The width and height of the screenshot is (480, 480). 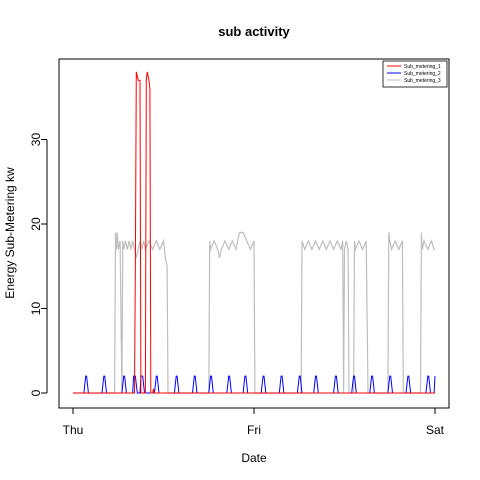 I want to click on y-axis-label: Energy Sub-Metering kw, so click(x=10, y=233).